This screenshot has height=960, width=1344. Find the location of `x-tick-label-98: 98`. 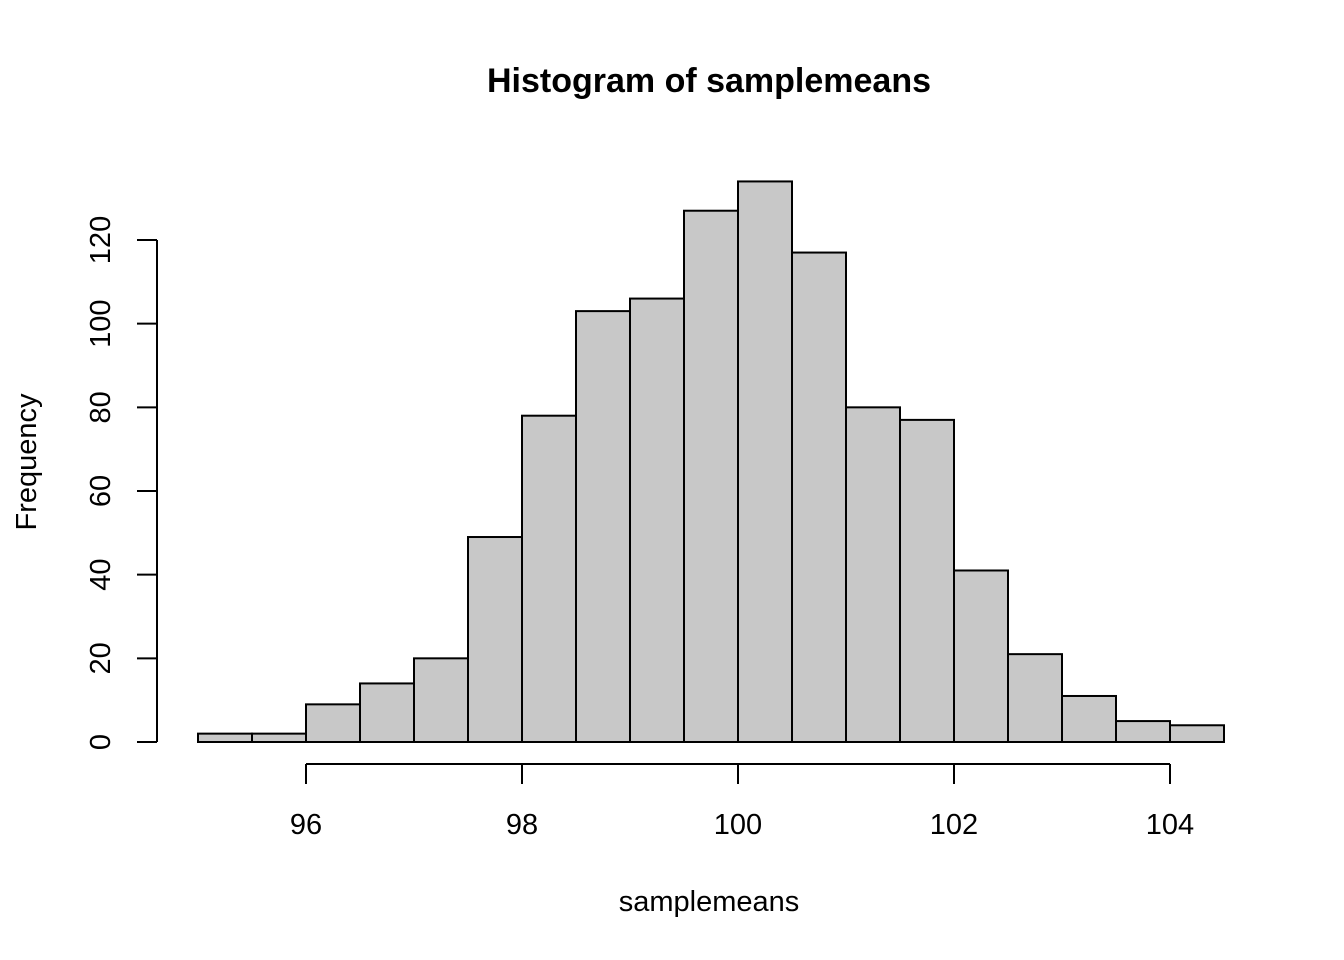

x-tick-label-98: 98 is located at coordinates (522, 825).